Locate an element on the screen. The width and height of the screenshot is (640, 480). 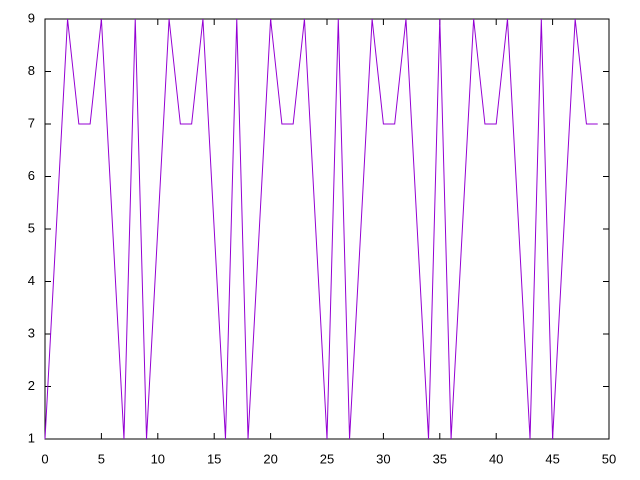
x-tick-label: 15 is located at coordinates (214, 458).